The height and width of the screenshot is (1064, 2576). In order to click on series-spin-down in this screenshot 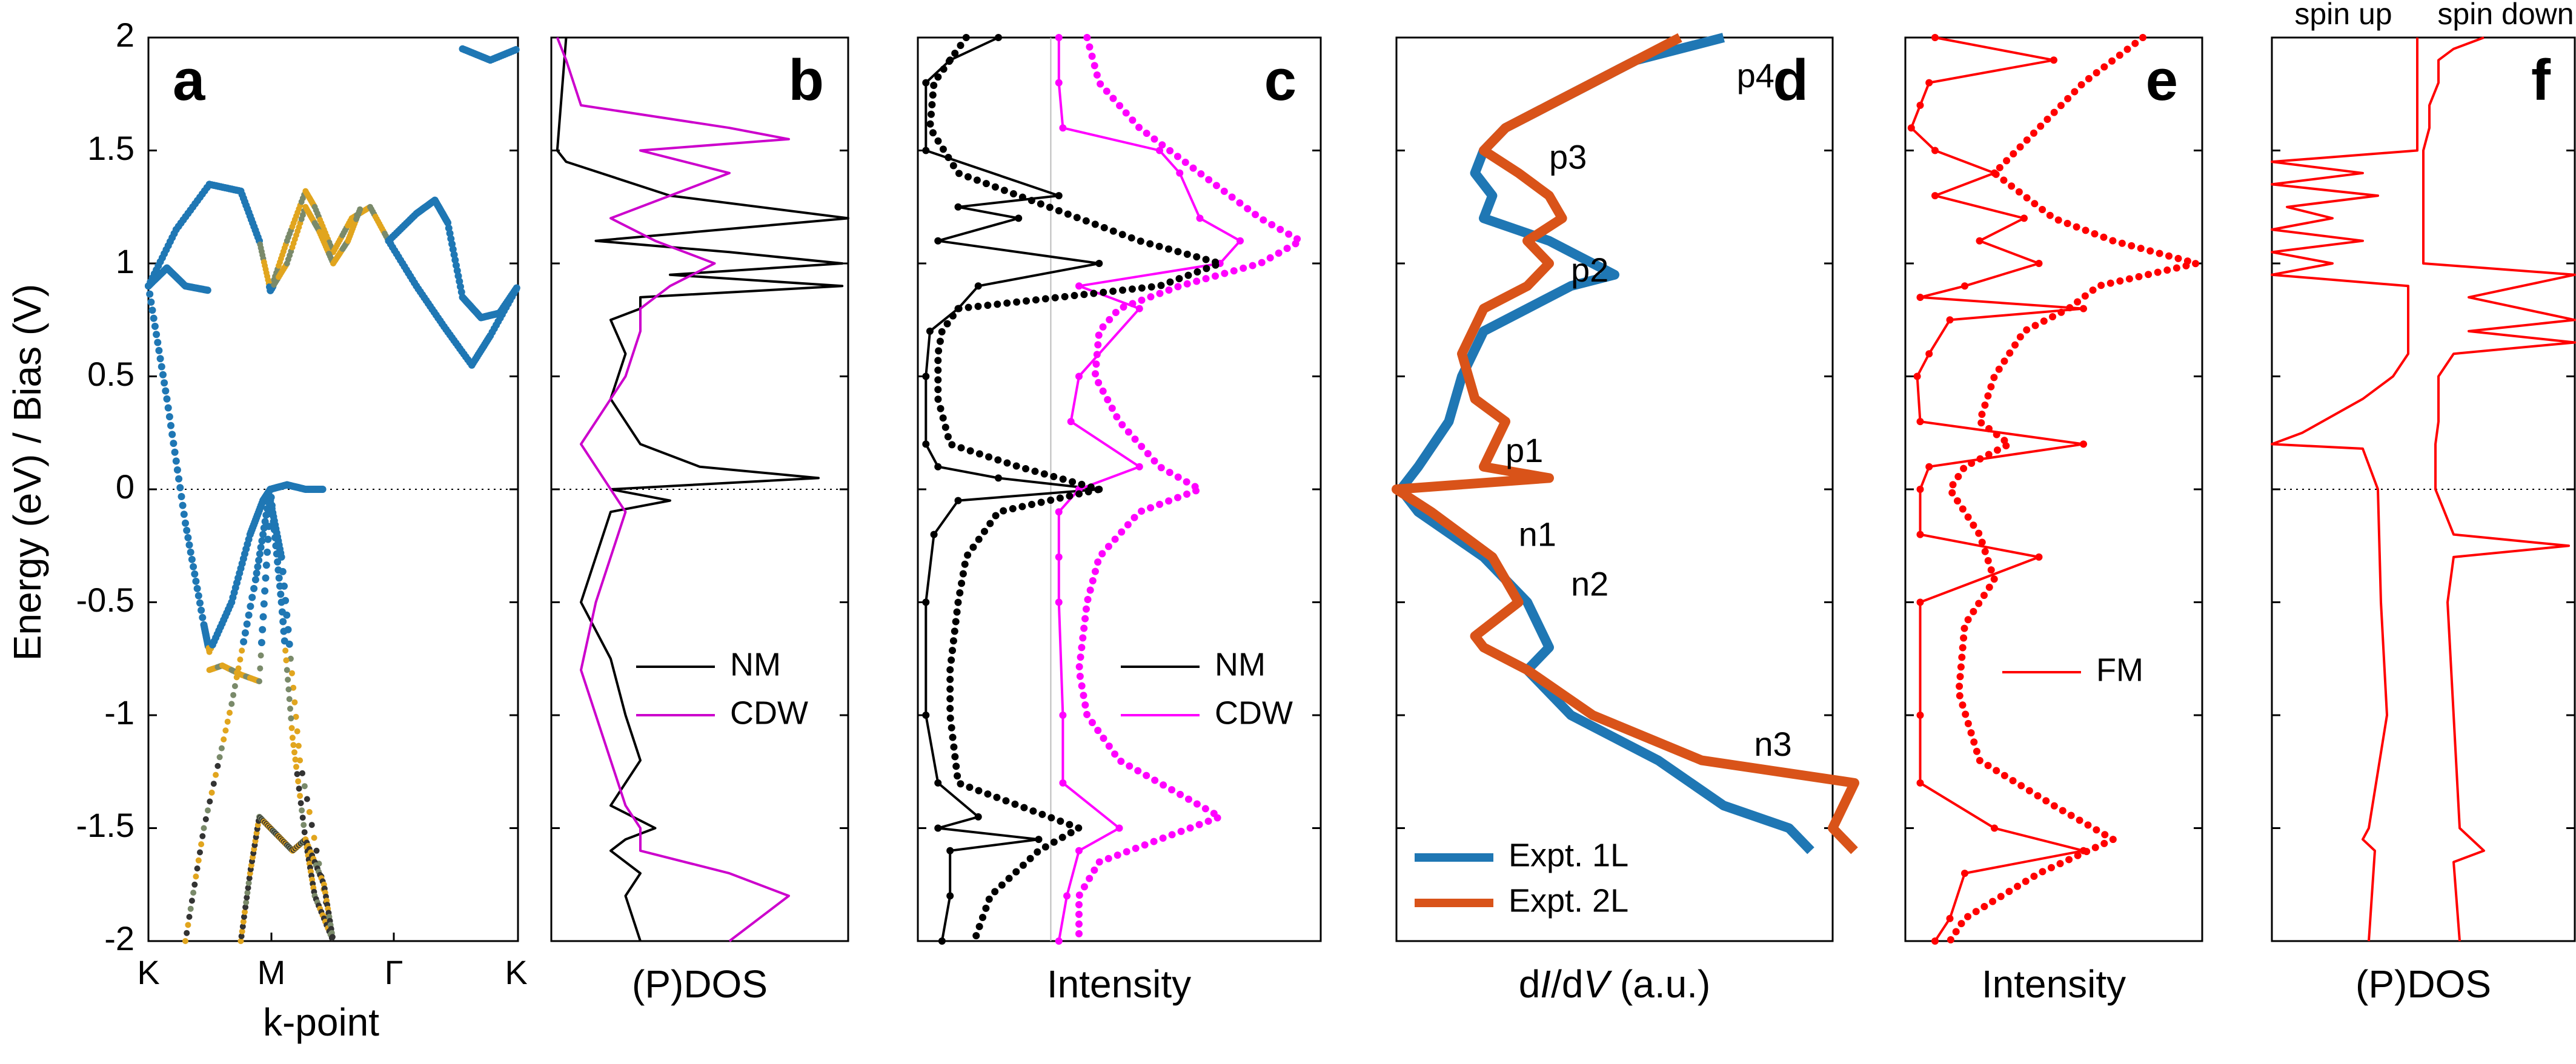, I will do `click(2499, 489)`.